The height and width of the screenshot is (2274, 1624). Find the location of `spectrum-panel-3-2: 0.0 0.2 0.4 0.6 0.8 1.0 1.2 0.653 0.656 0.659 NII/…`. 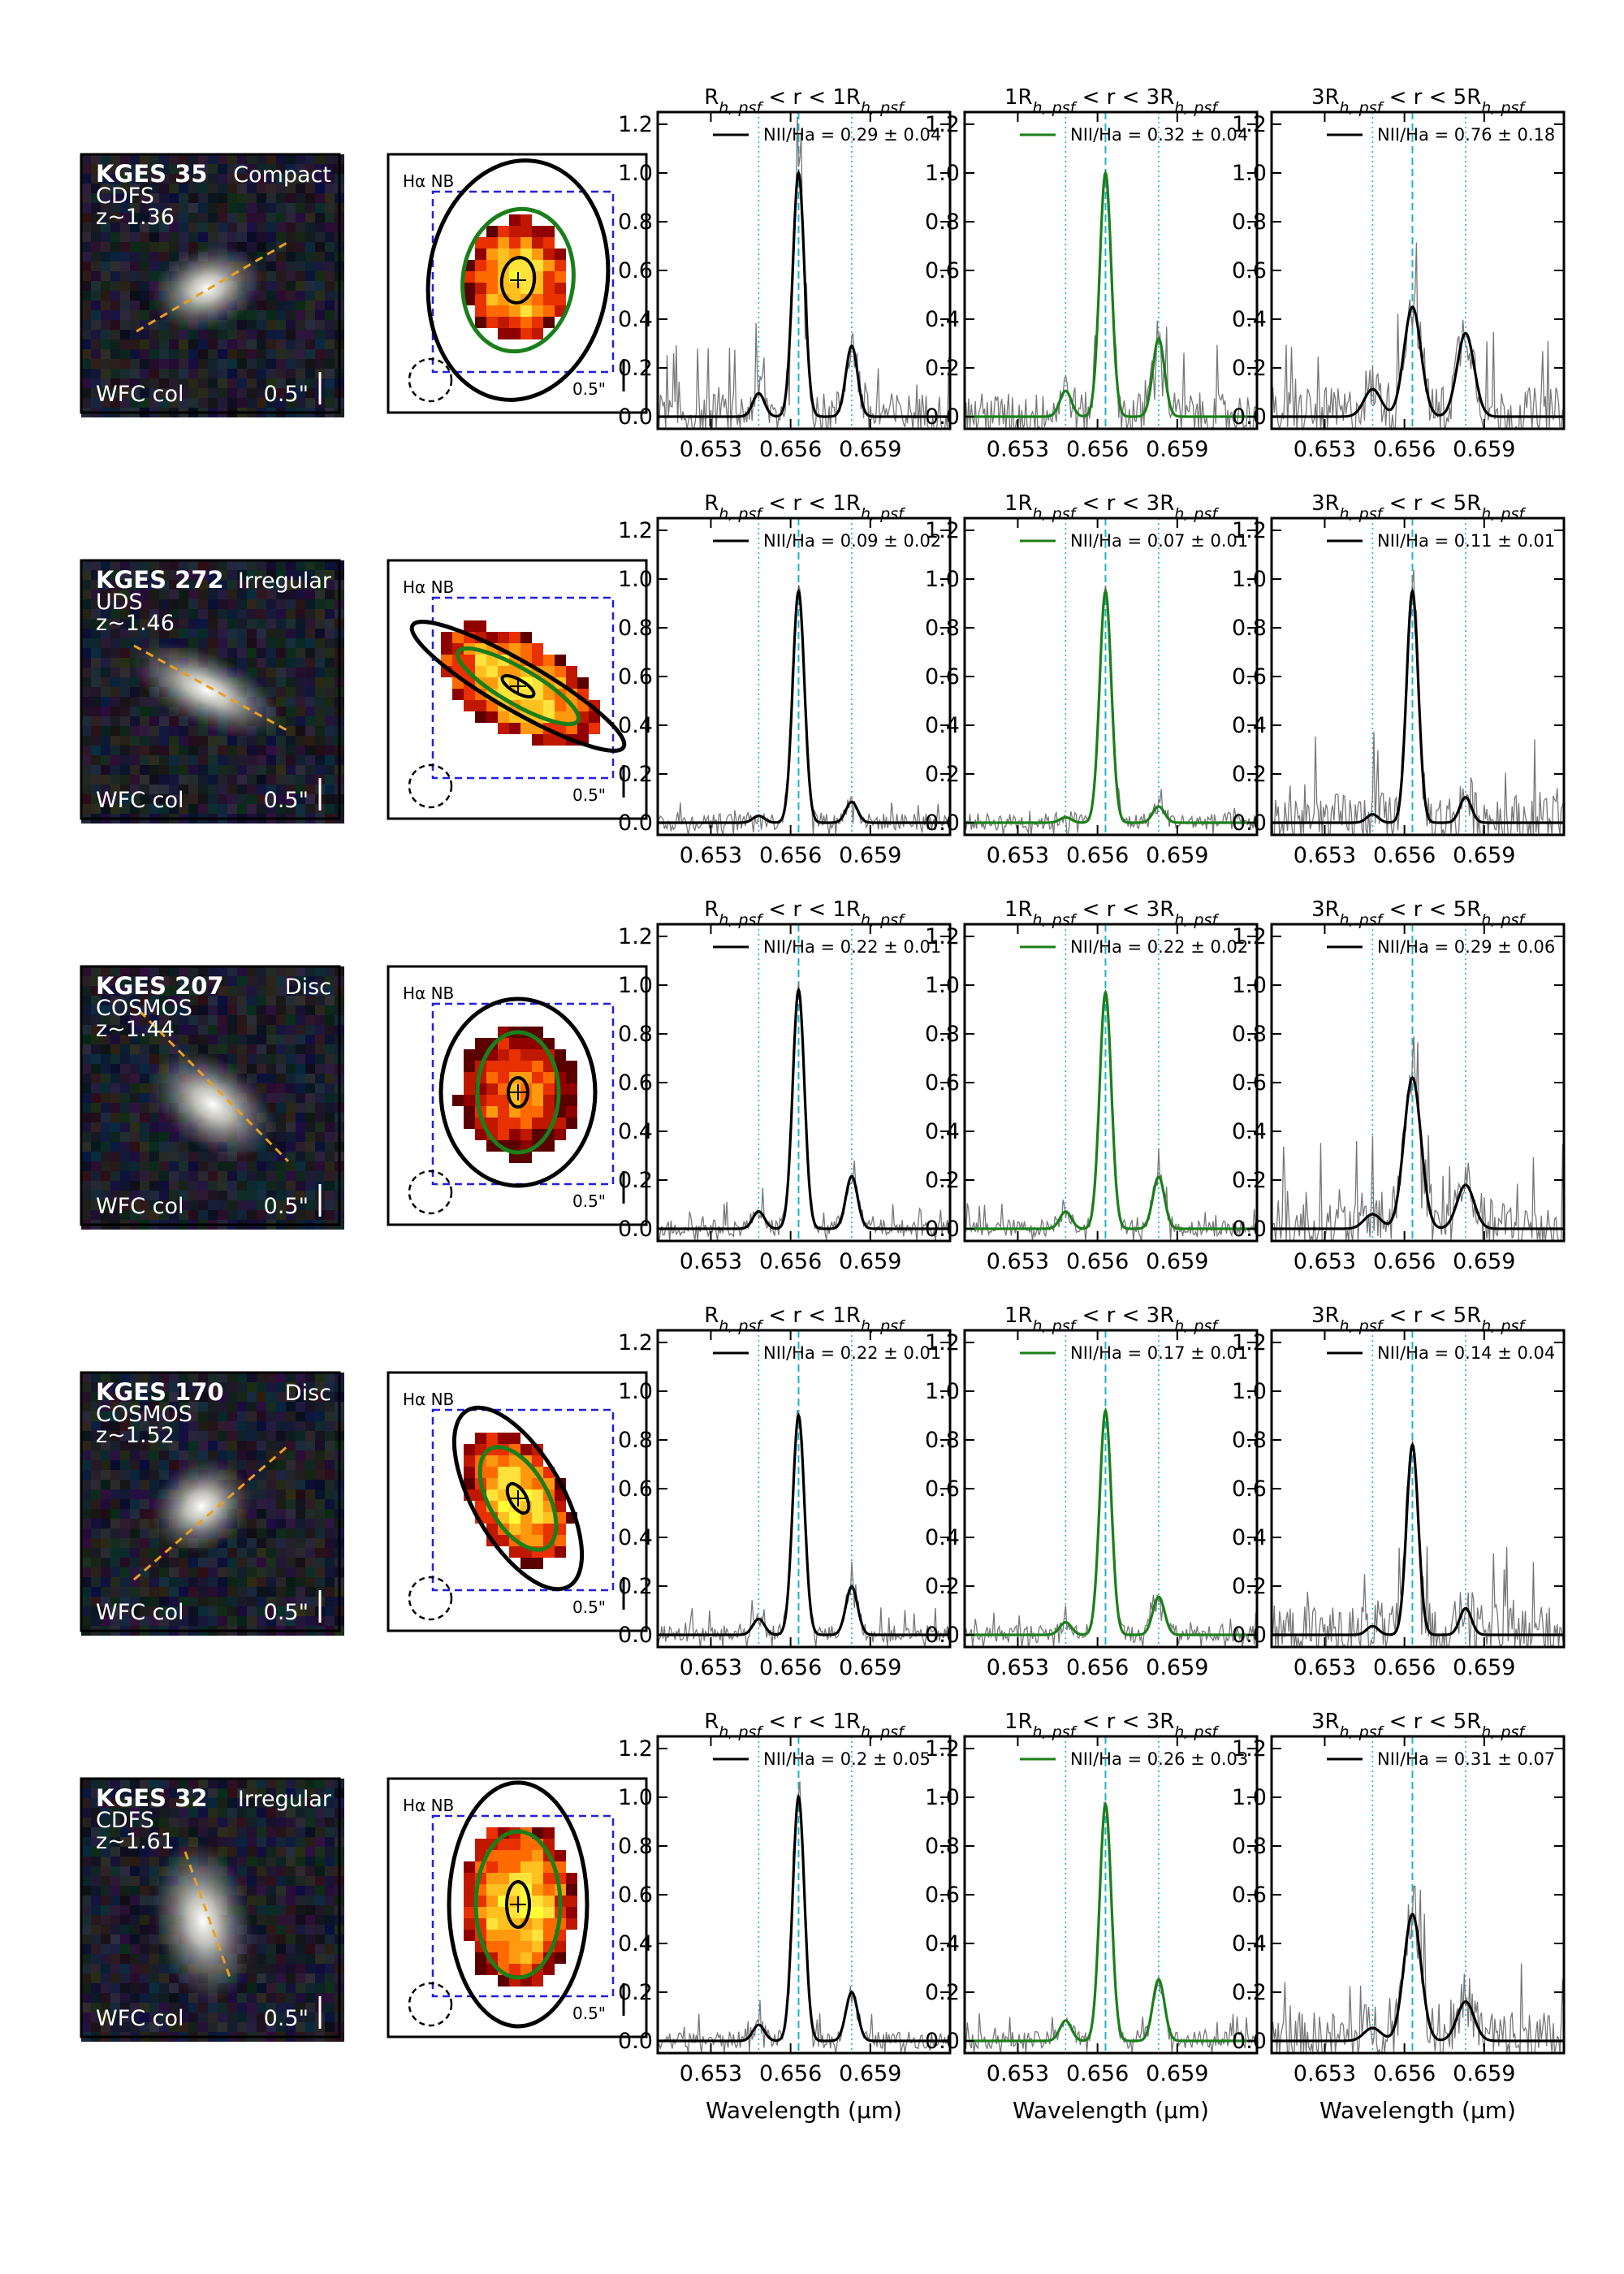

spectrum-panel-3-2: 0.0 0.2 0.4 0.6 0.8 1.0 1.2 0.653 0.656 0.659 NII/… is located at coordinates (1092, 1099).